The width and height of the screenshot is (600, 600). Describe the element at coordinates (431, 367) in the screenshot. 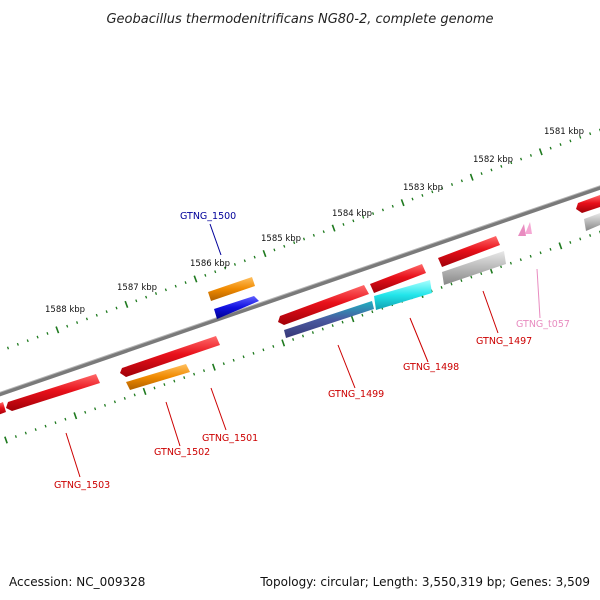

I see `gene-label-1498: GTNG_1498` at that location.